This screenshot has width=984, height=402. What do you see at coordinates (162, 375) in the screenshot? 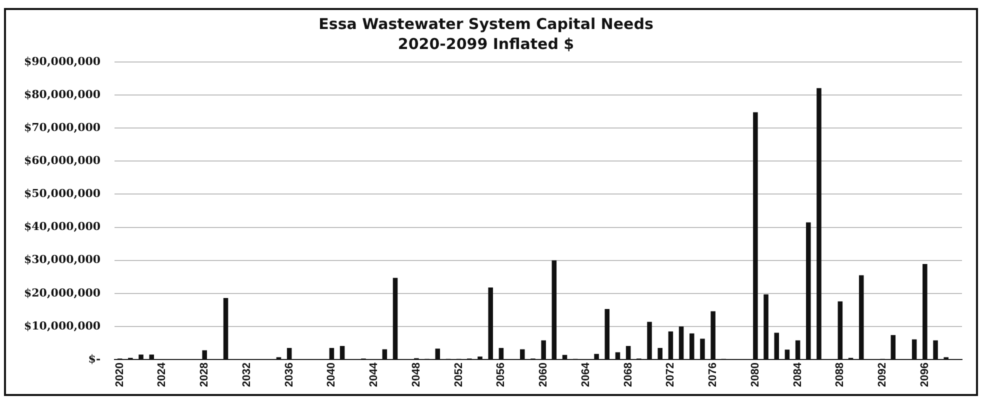
I see `x-tick-label: 2024` at bounding box center [162, 375].